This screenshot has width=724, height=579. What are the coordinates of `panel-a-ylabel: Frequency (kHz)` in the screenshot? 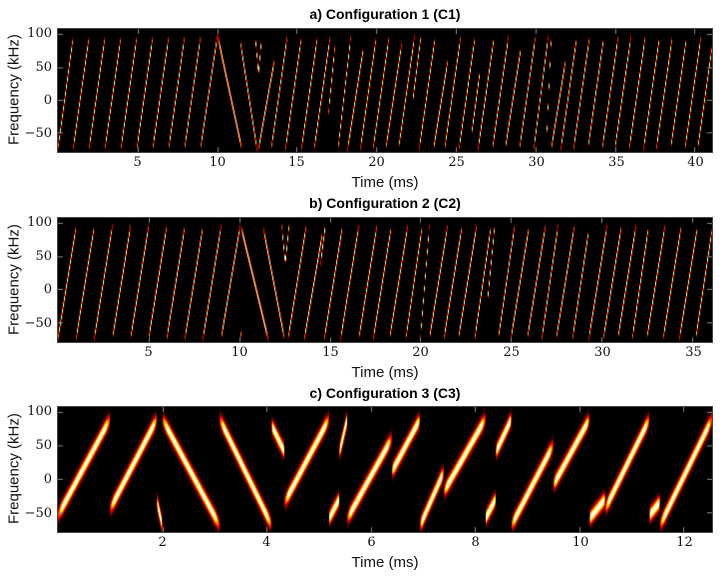 It's located at (14, 90).